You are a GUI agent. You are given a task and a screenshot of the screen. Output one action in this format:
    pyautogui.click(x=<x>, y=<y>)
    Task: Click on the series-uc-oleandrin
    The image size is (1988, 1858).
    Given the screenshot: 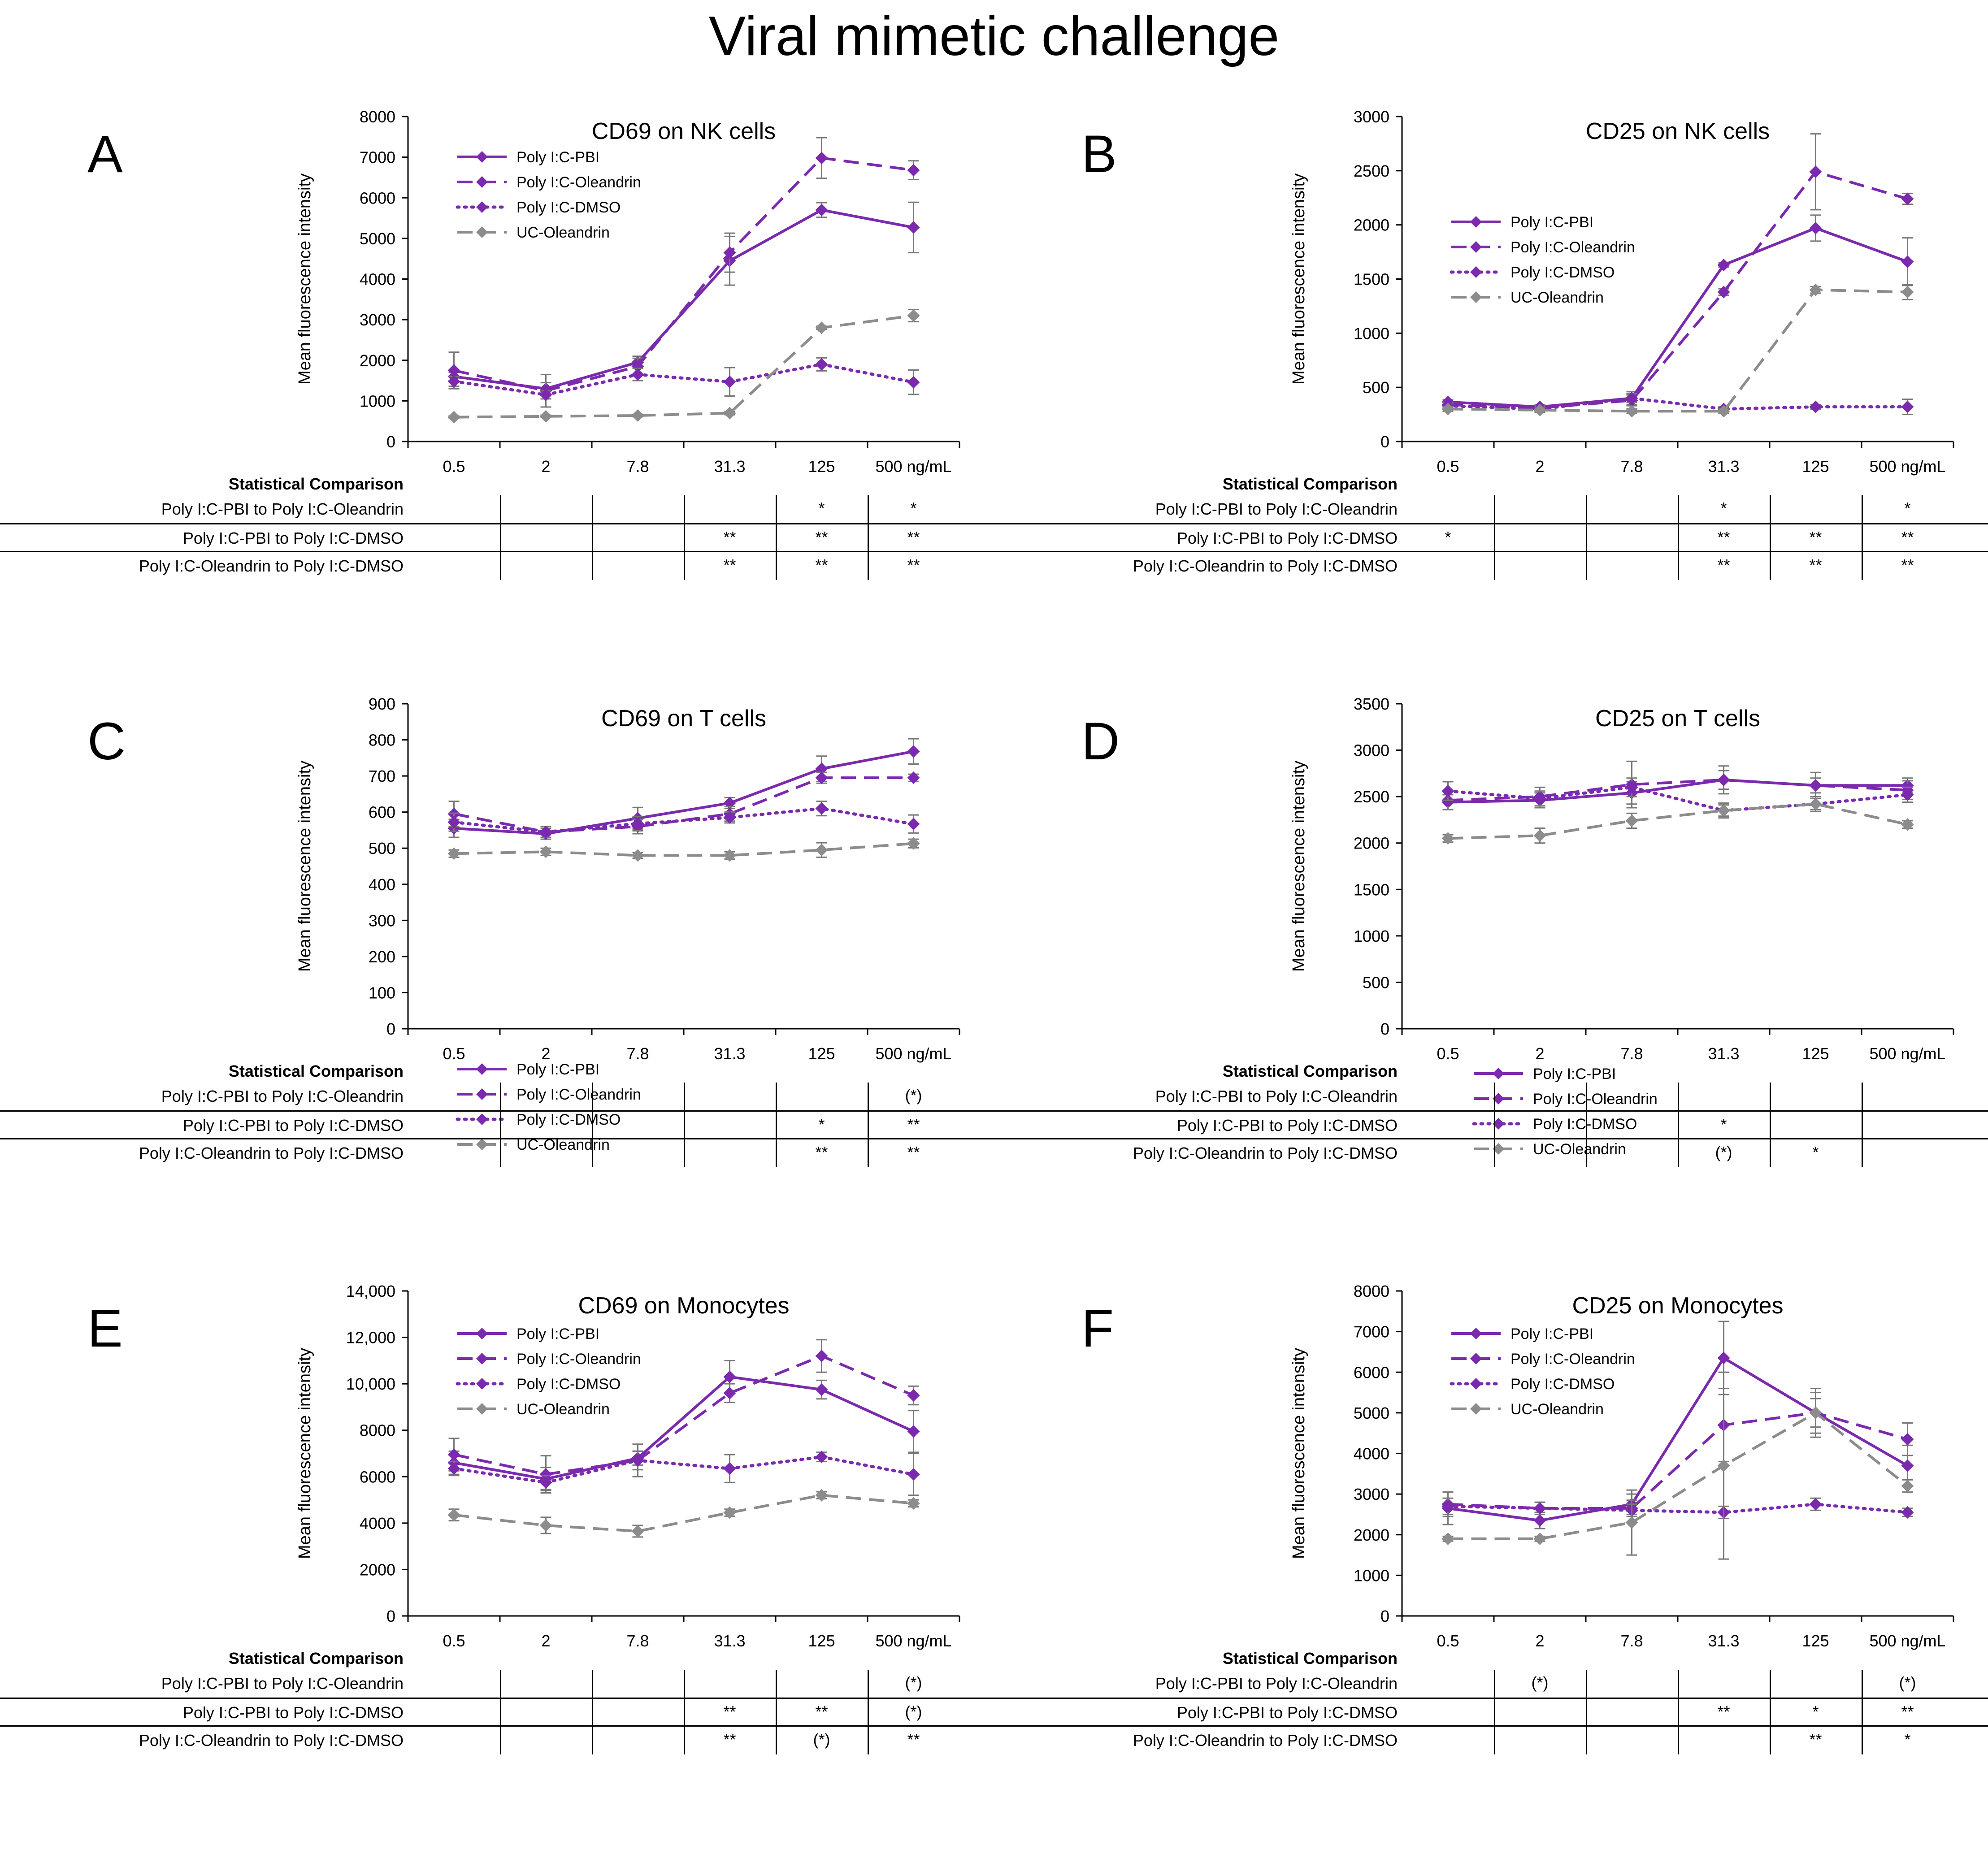 What is the action you would take?
    pyautogui.click(x=683, y=1513)
    